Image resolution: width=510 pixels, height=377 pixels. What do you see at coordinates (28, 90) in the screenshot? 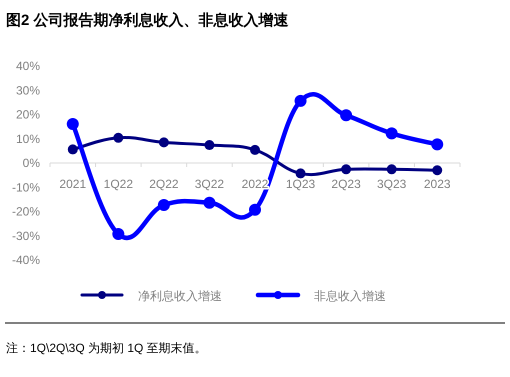
I see `y-tick-label: 30%` at bounding box center [28, 90].